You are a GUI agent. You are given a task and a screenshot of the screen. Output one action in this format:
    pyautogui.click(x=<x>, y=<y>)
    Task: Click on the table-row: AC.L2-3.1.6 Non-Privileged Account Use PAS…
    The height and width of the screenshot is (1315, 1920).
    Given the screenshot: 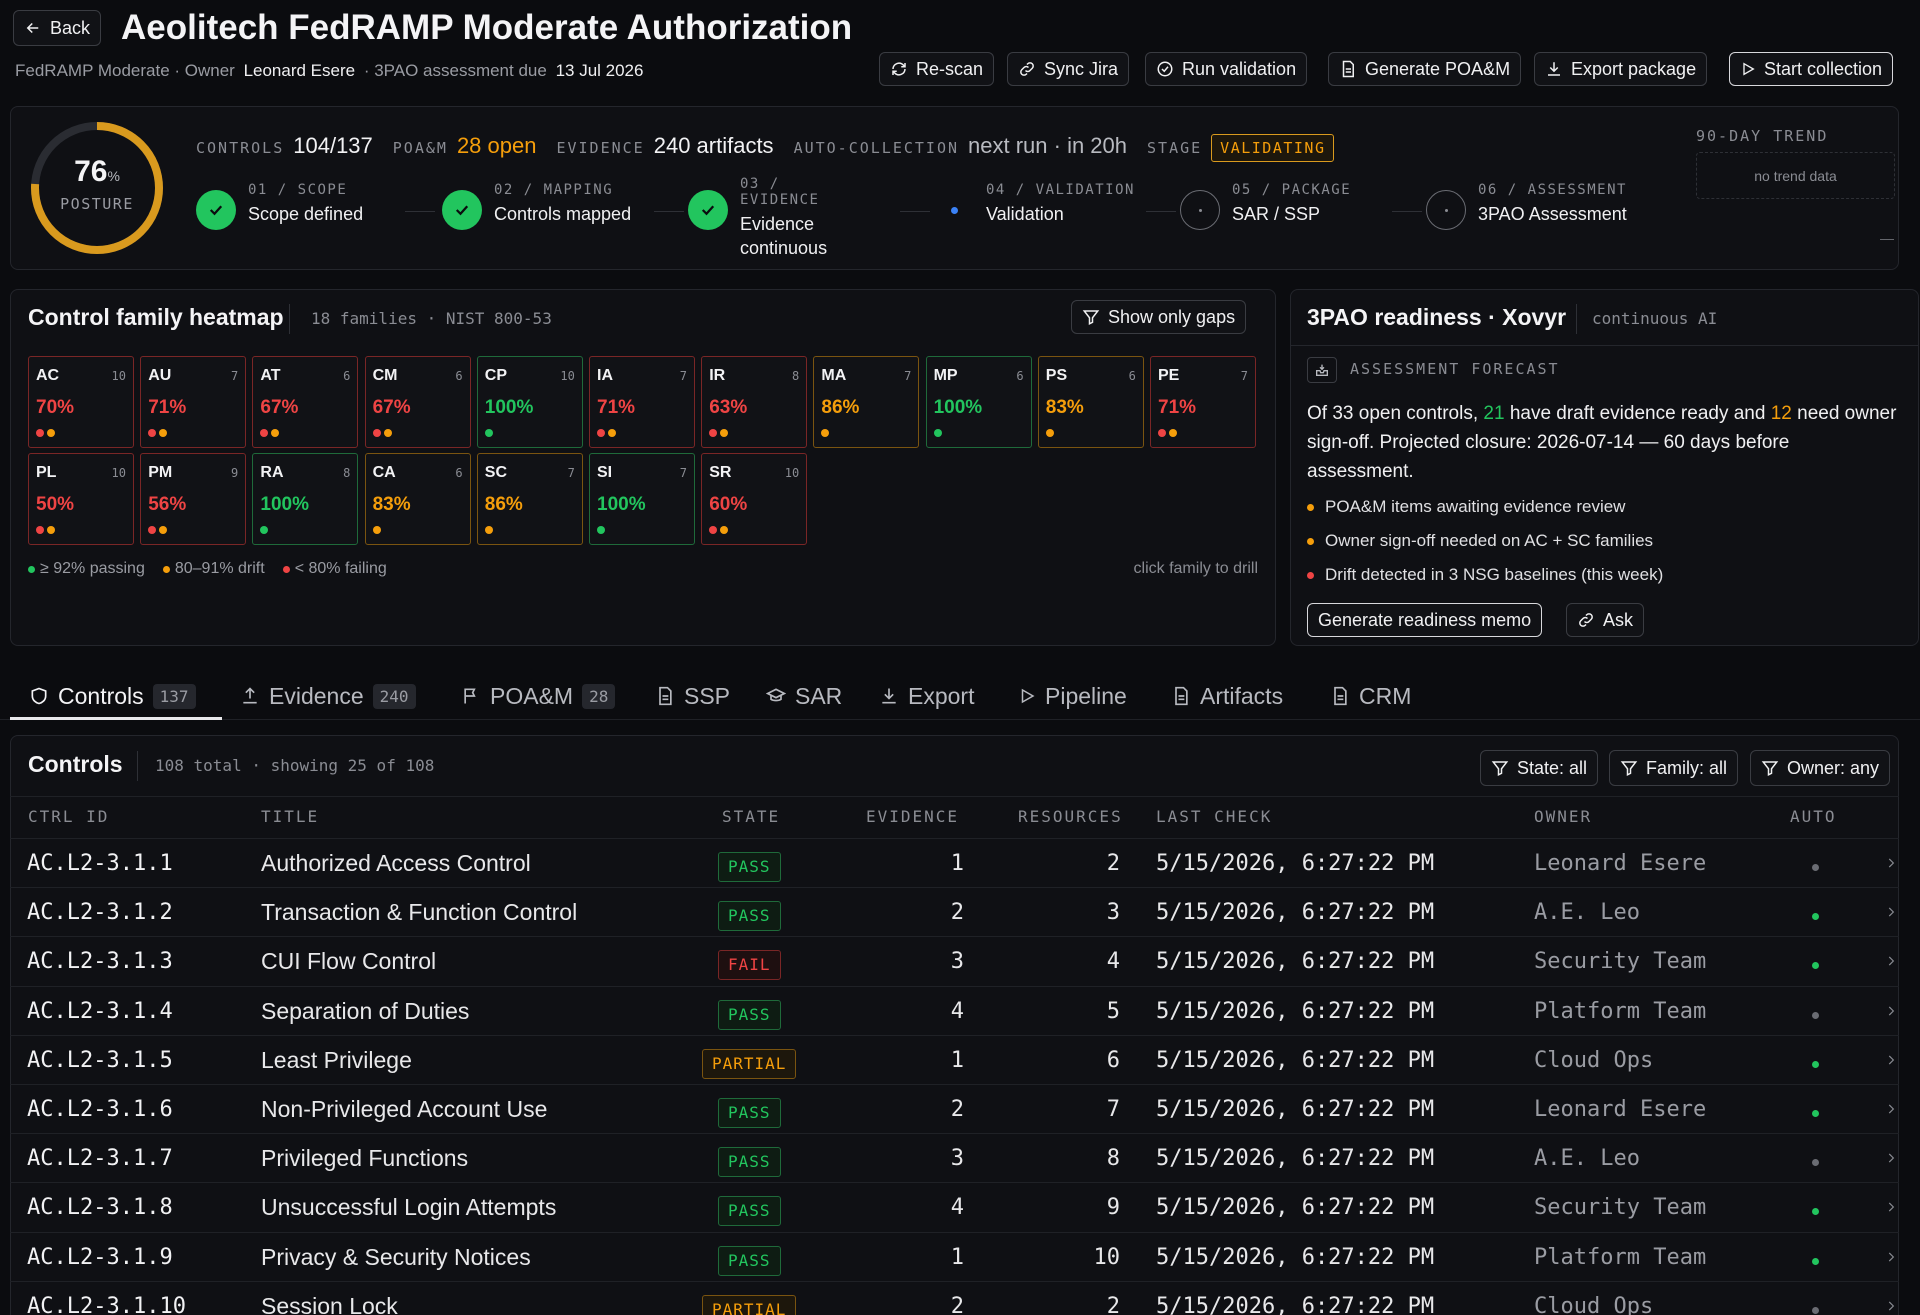 What is the action you would take?
    pyautogui.click(x=954, y=1108)
    